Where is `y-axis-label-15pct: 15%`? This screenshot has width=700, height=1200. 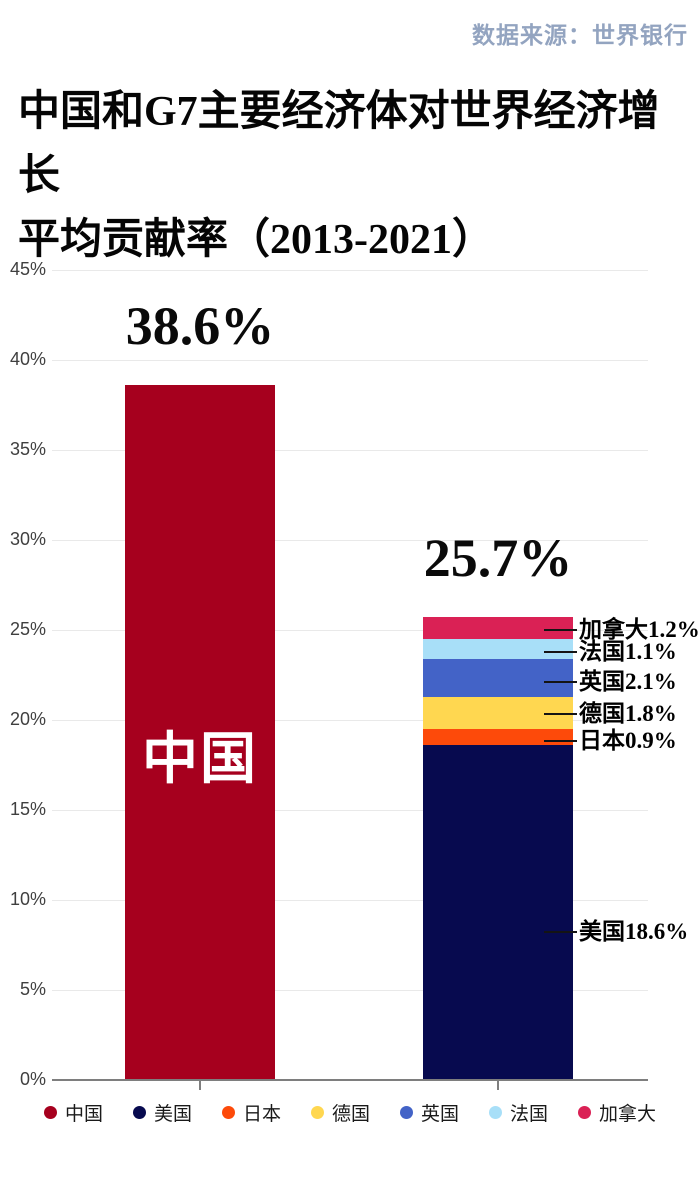 y-axis-label-15pct: 15% is located at coordinates (27, 809).